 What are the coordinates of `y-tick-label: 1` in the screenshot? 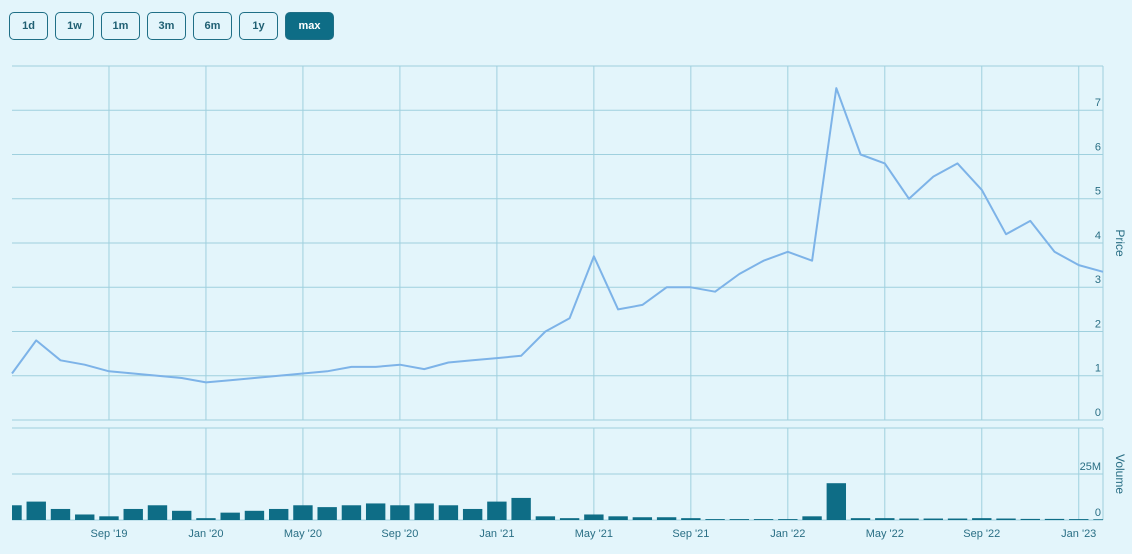 It's located at (1098, 369).